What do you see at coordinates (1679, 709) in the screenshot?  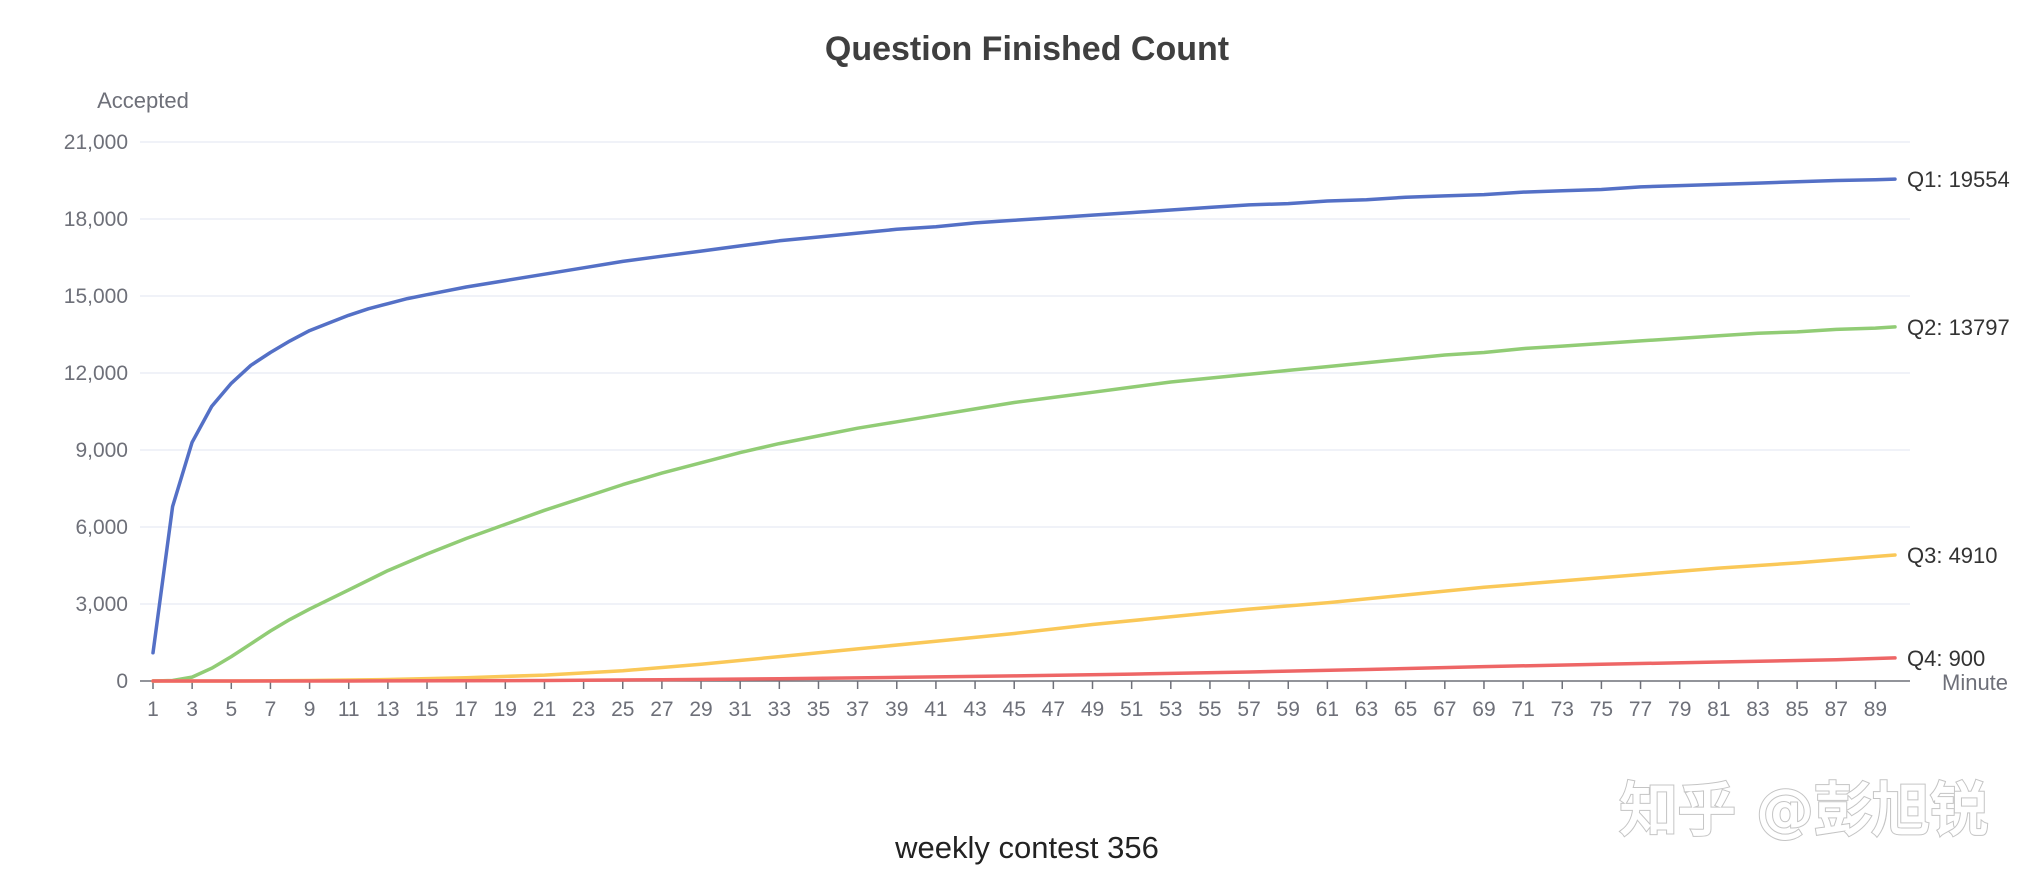 I see `x-tick-label: 79` at bounding box center [1679, 709].